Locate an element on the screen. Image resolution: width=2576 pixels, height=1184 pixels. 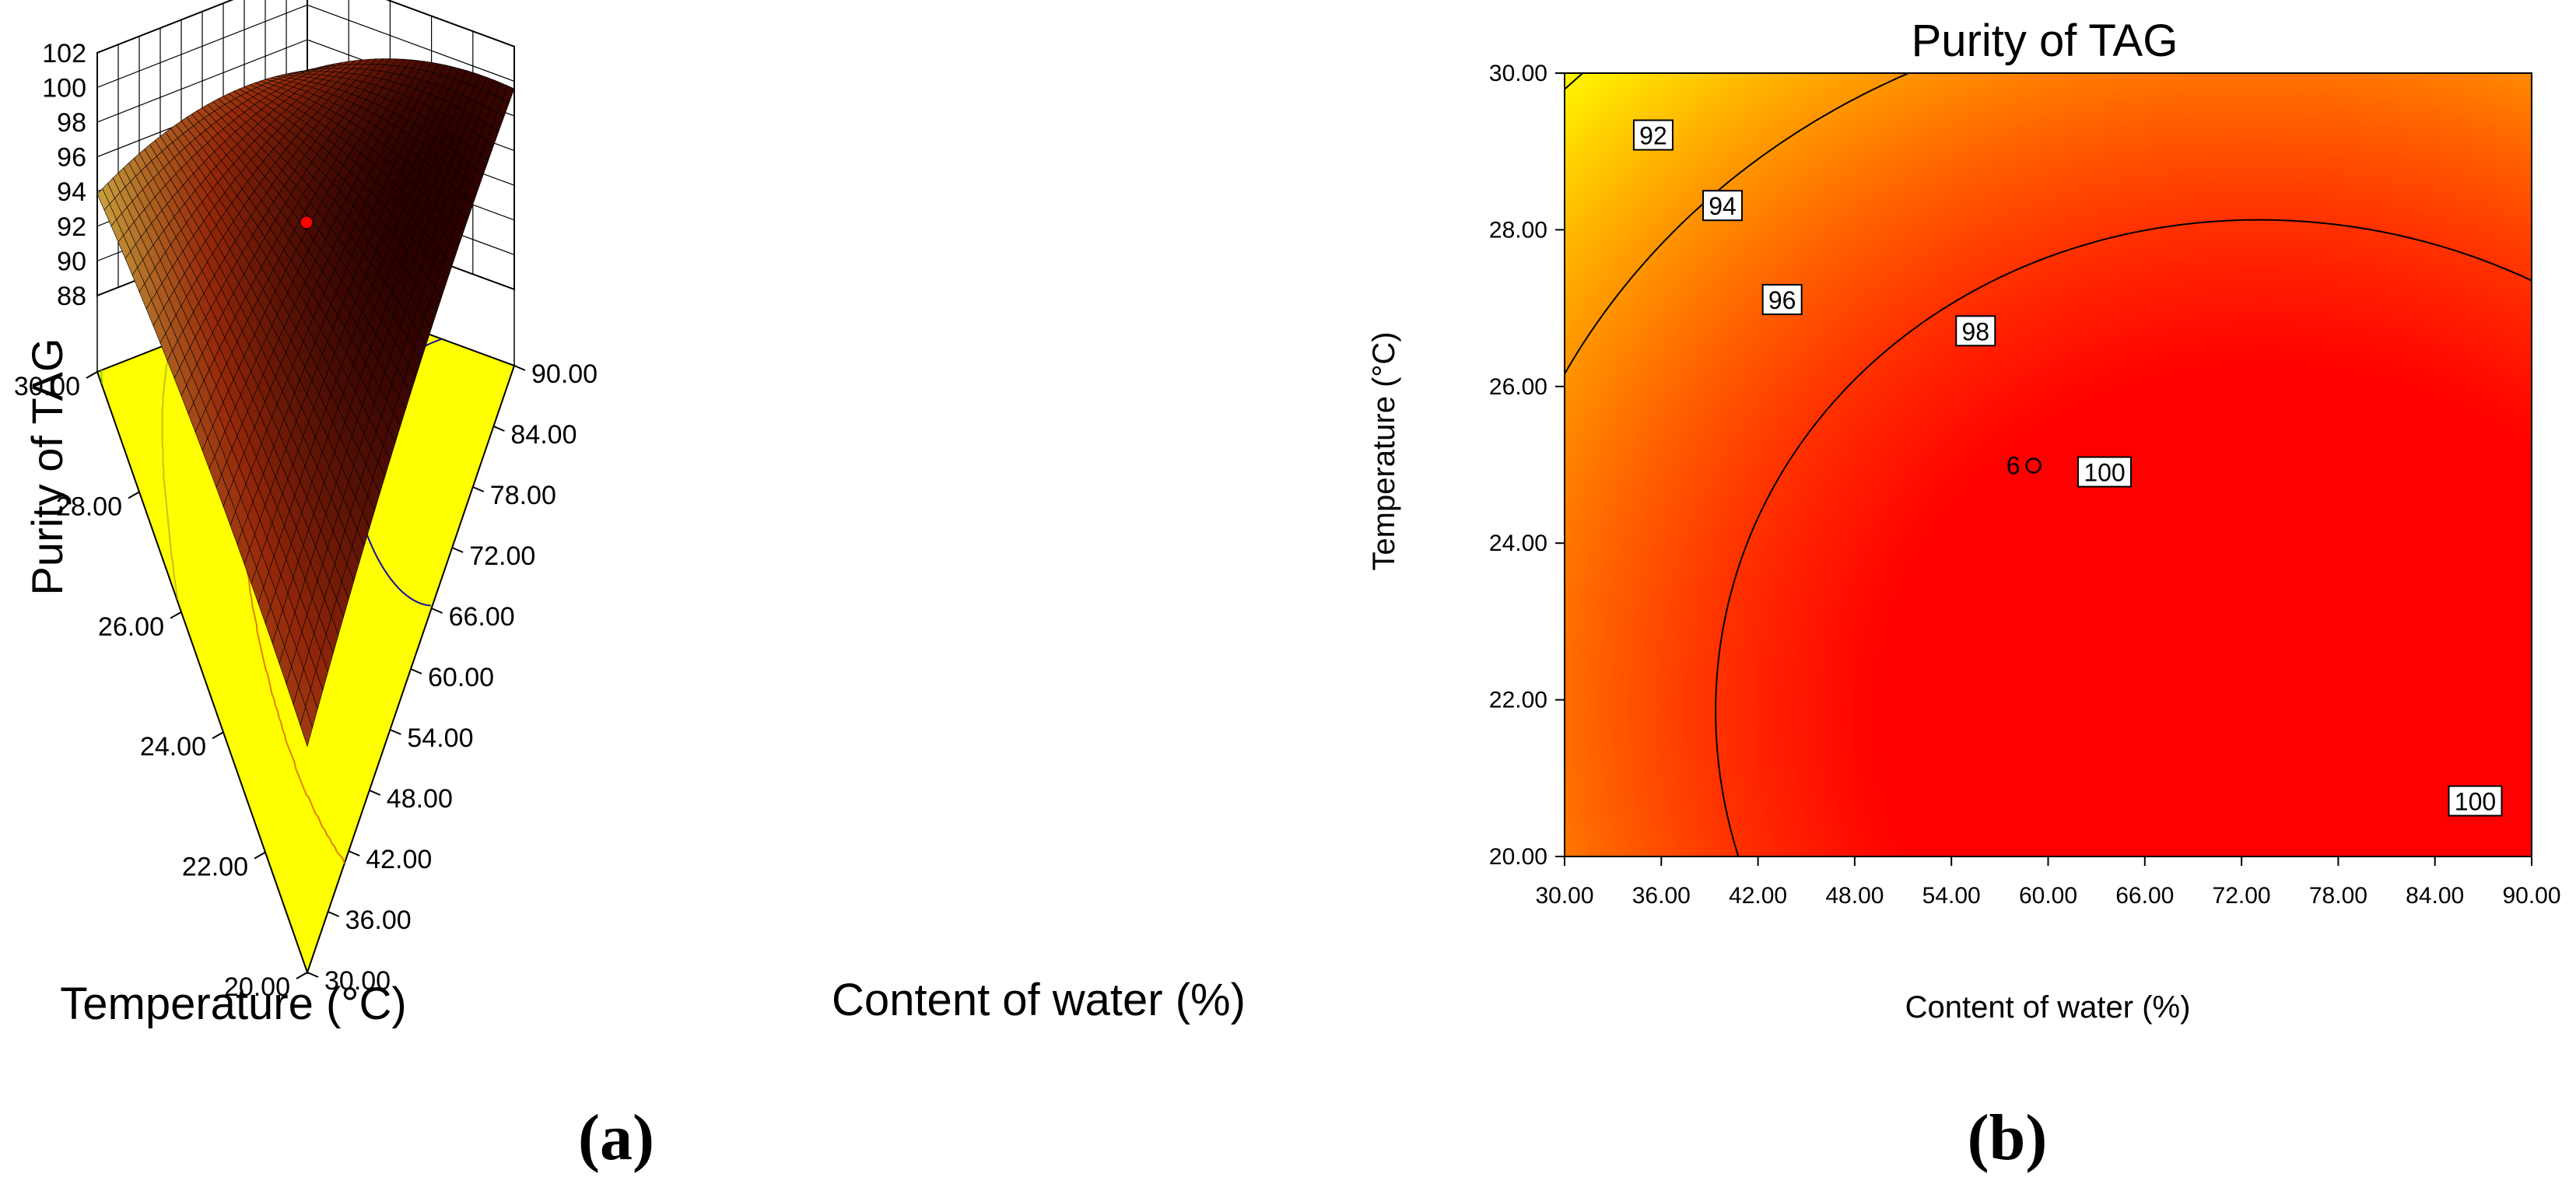
wall-gridline-z is located at coordinates (305, 27).